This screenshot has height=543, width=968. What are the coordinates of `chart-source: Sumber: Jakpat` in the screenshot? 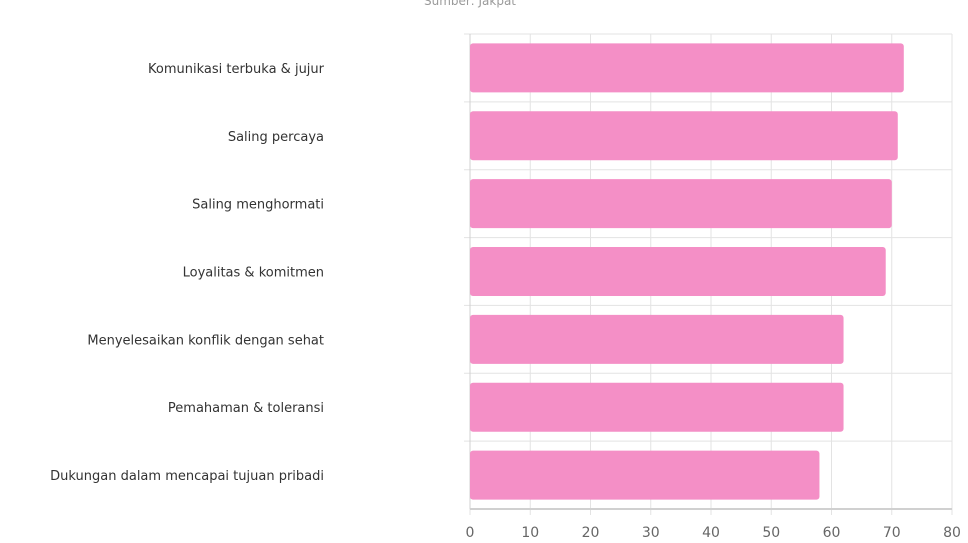 It's located at (470, 4).